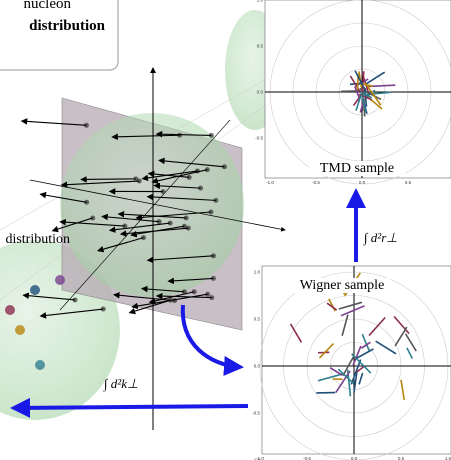 The image size is (451, 460). Describe the element at coordinates (213, 256) in the screenshot. I see `quark` at that location.